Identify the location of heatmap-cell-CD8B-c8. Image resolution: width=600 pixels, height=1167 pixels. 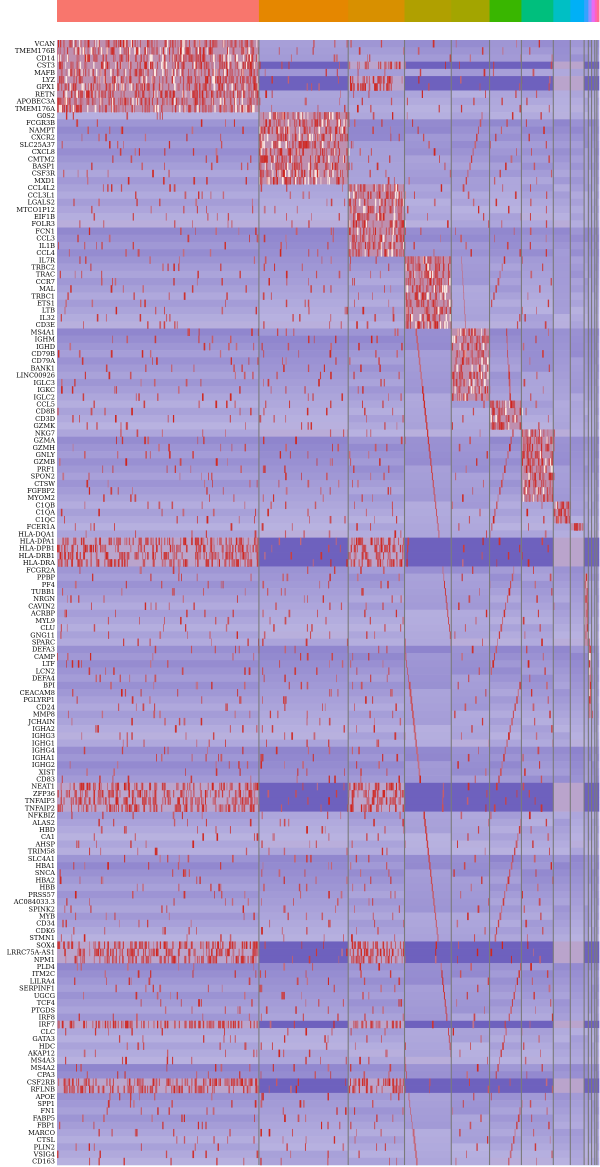
(577, 411).